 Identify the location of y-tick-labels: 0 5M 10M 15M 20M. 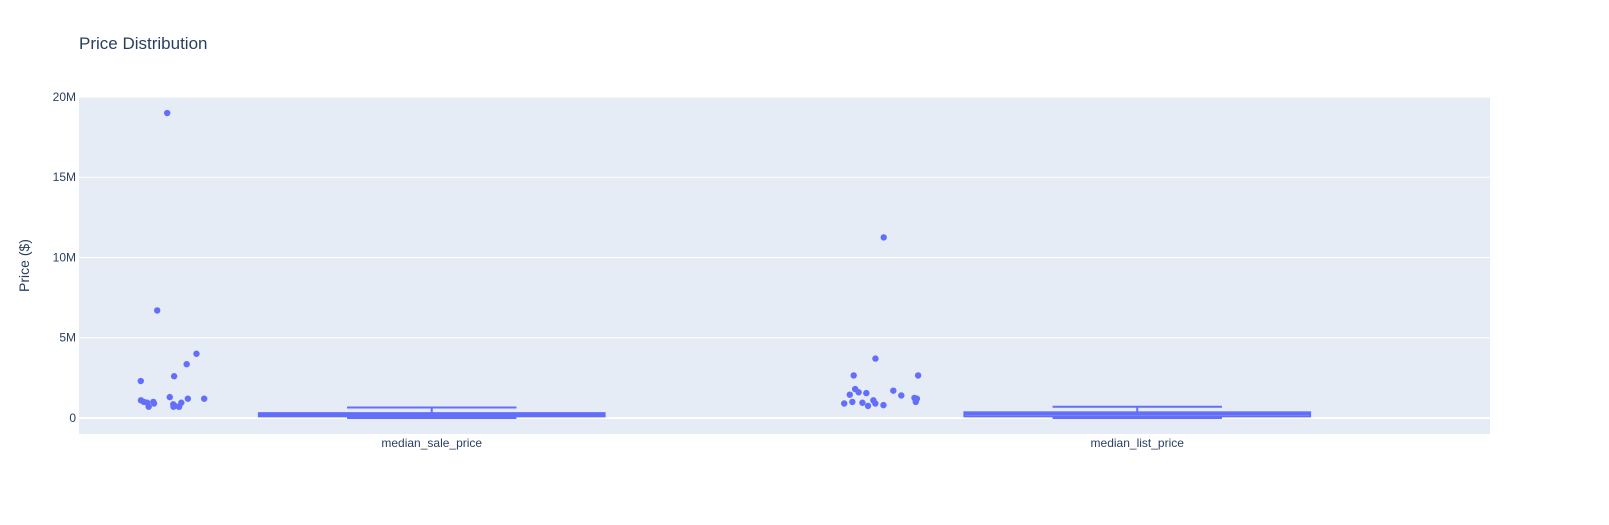
(65, 257).